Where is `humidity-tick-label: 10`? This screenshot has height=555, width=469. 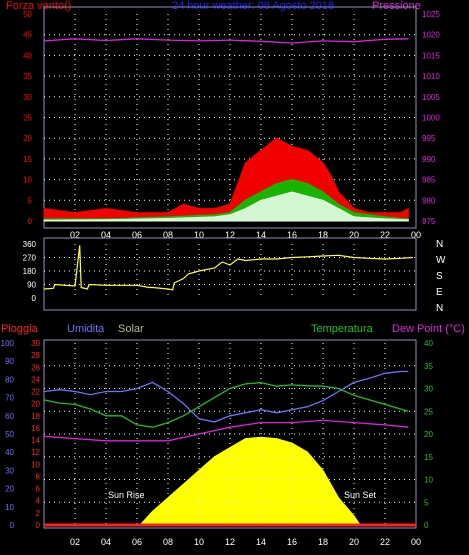 humidity-tick-label: 10 is located at coordinates (35, 464).